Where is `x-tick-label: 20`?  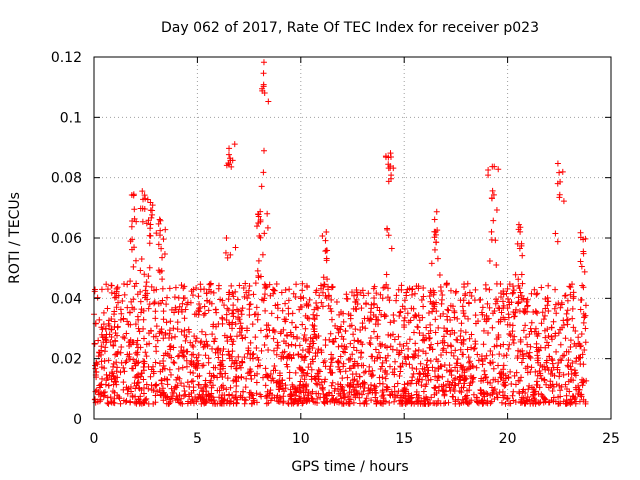 x-tick-label: 20 is located at coordinates (508, 439).